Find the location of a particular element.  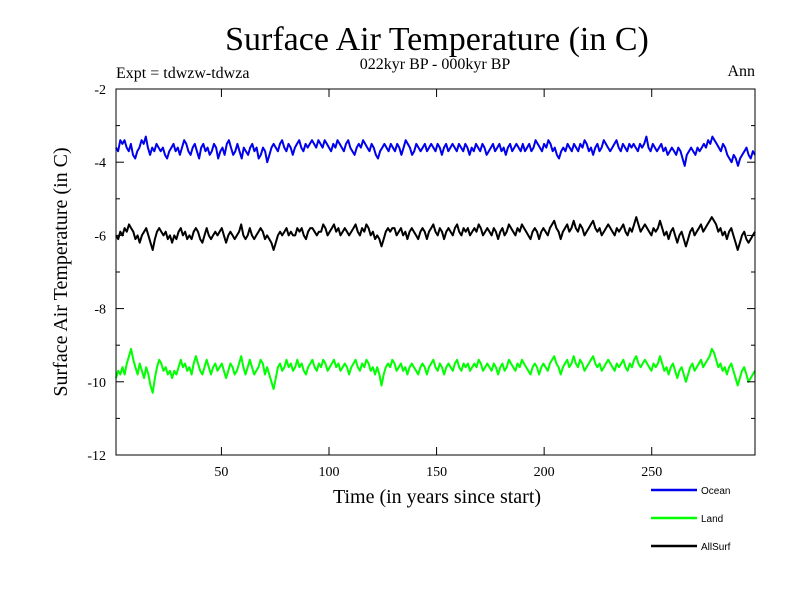

x-tick-label-1: 100 is located at coordinates (329, 472).